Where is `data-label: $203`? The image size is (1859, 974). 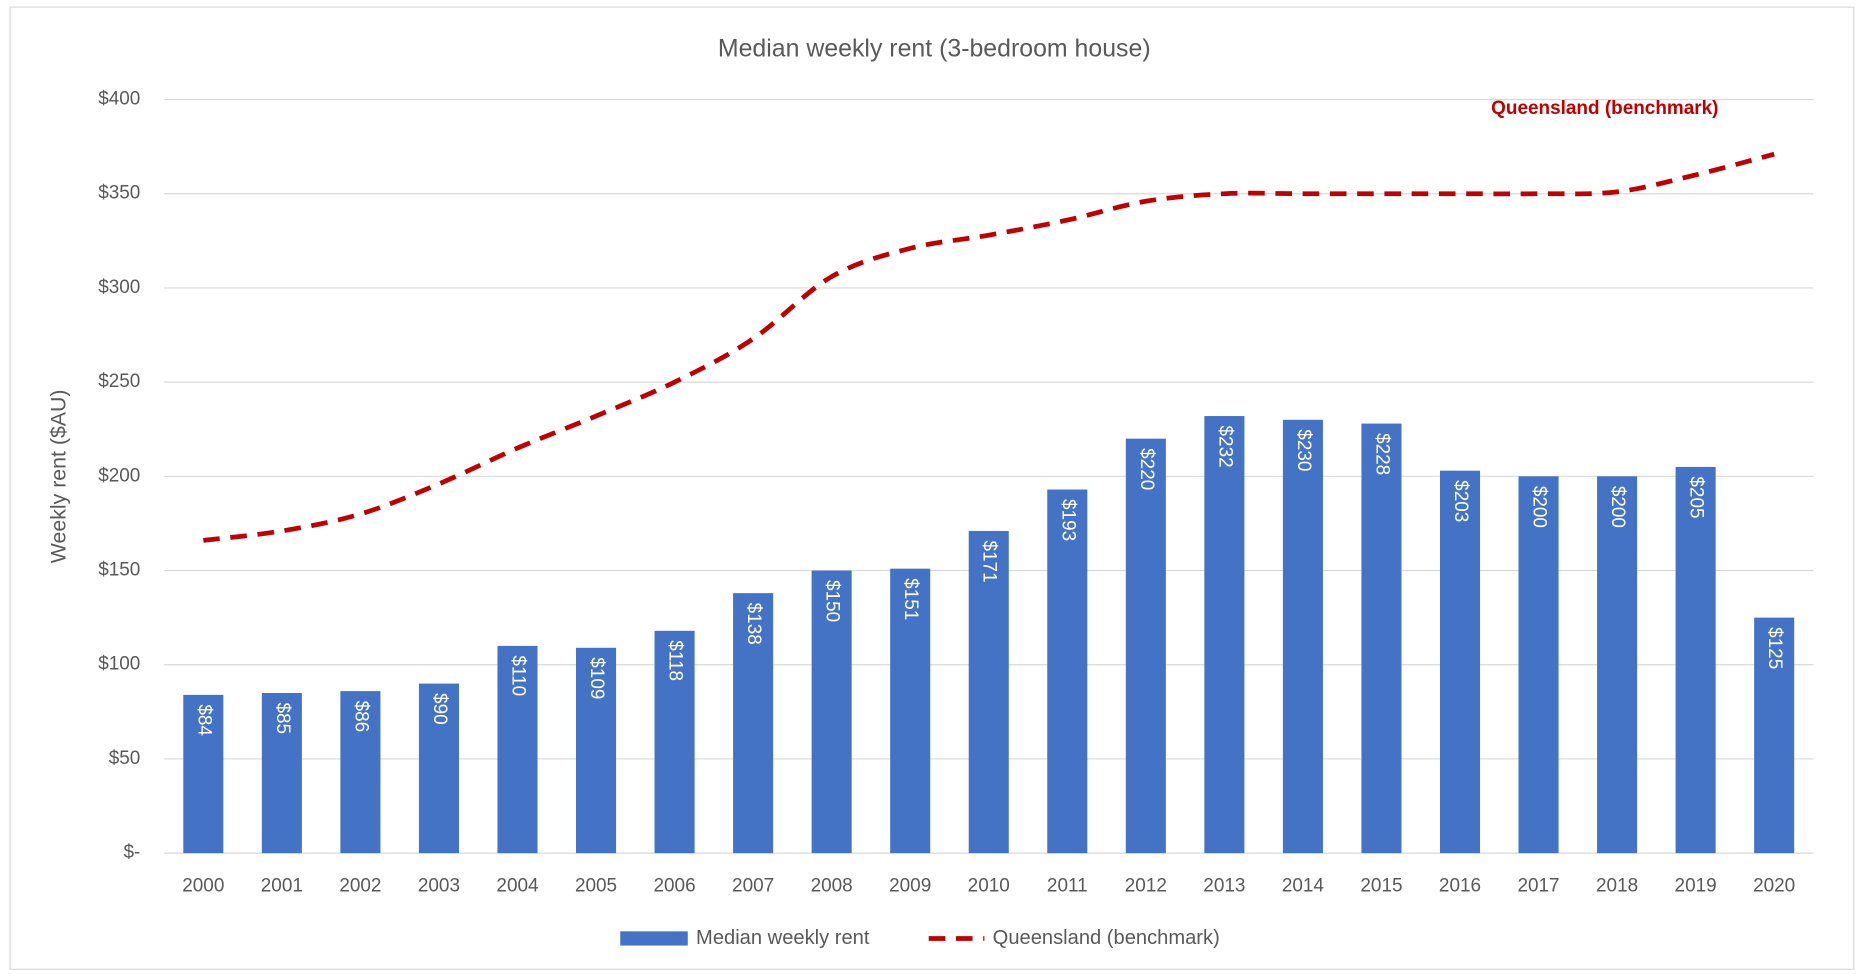 data-label: $203 is located at coordinates (1460, 501).